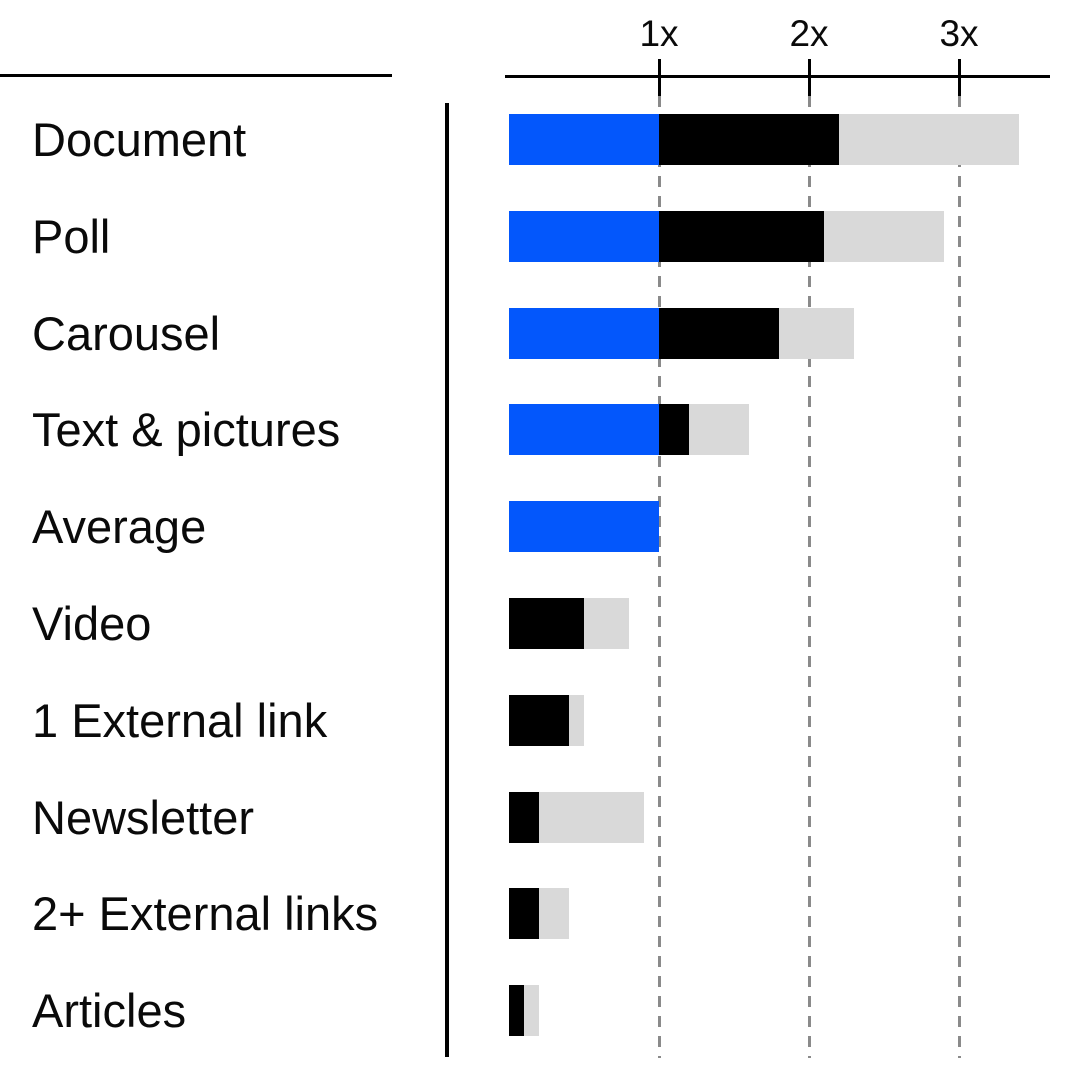 This screenshot has width=1080, height=1080. I want to click on category-label: Poll, so click(71, 236).